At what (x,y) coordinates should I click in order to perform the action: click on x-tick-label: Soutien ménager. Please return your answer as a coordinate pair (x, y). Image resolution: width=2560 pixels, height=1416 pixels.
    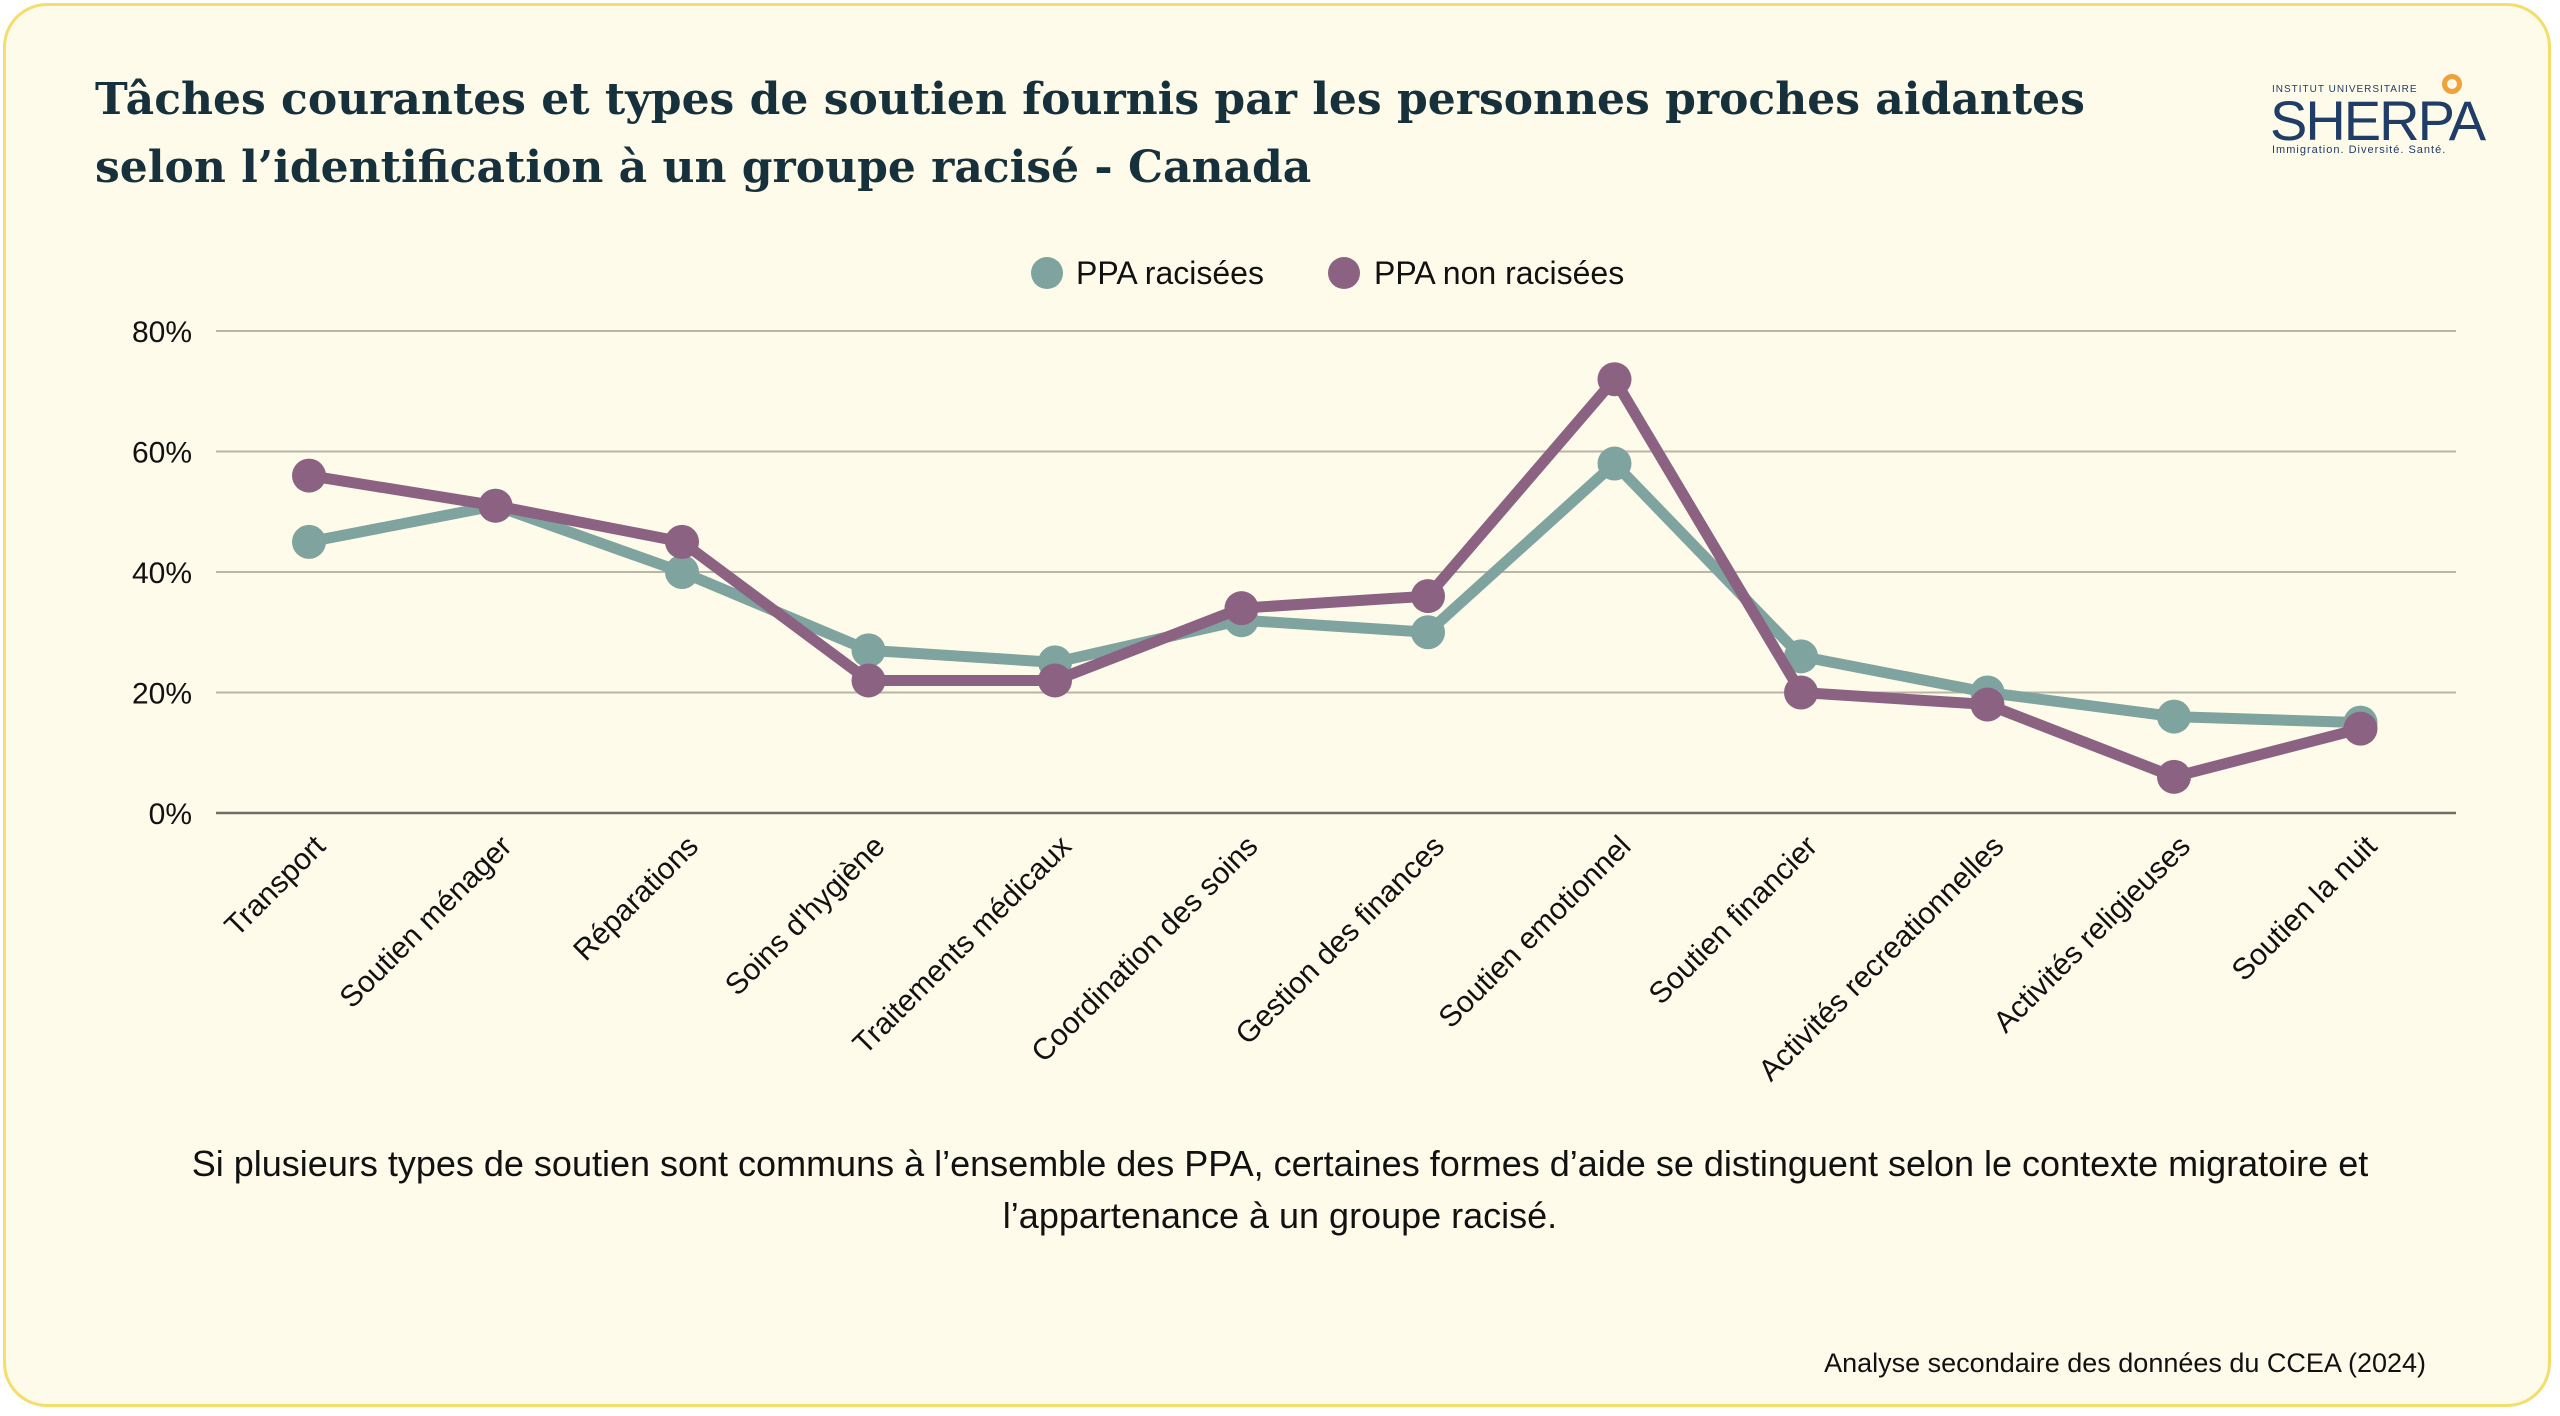
    Looking at the image, I should click on (426, 922).